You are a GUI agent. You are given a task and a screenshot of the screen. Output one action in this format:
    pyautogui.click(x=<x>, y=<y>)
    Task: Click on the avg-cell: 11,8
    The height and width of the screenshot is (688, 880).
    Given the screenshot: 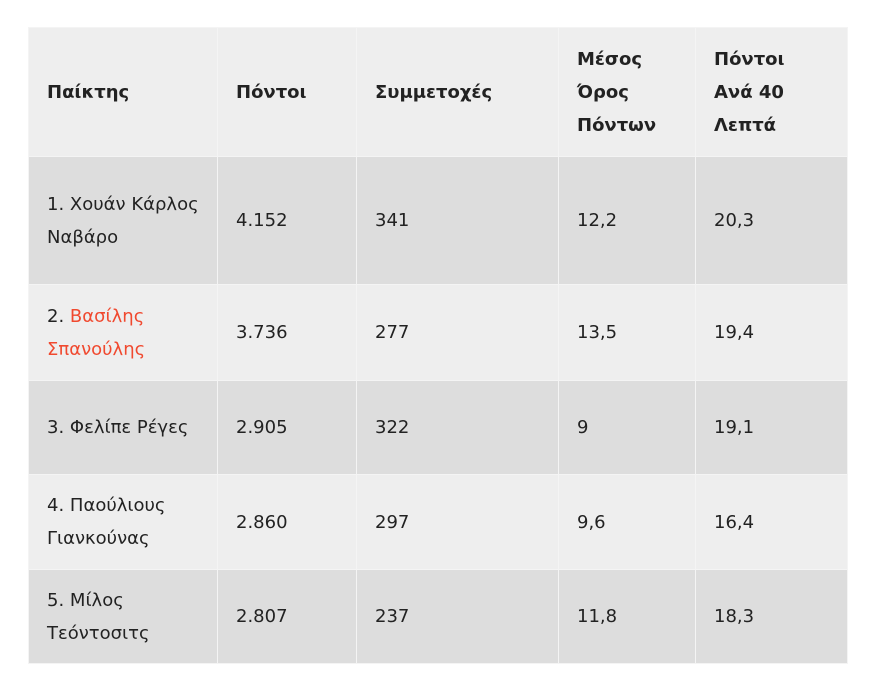 What is the action you would take?
    pyautogui.click(x=627, y=616)
    